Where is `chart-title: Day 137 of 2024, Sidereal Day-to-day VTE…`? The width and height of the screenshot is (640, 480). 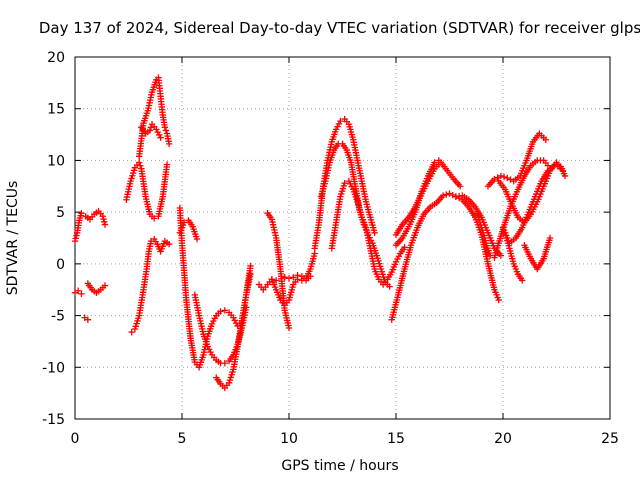
chart-title: Day 137 of 2024, Sidereal Day-to-day VTE… is located at coordinates (339, 28).